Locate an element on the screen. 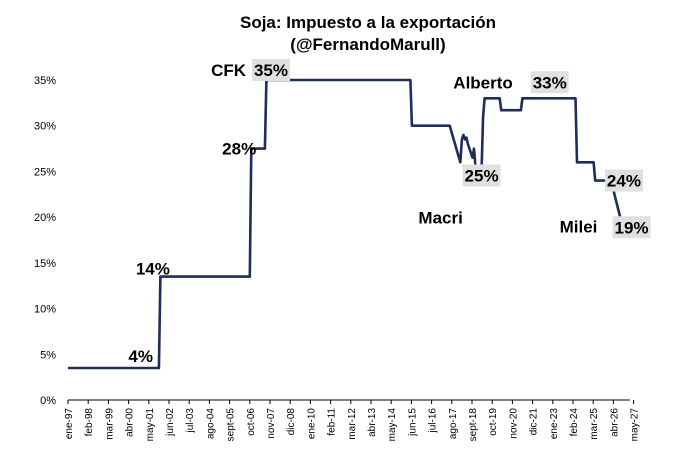 The image size is (680, 464). x-tick-label: may-01 is located at coordinates (150, 425).